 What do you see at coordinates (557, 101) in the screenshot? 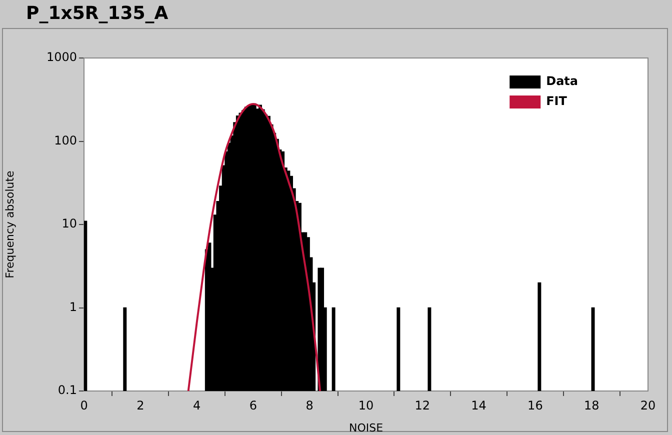
I see `legend-label: FIT` at bounding box center [557, 101].